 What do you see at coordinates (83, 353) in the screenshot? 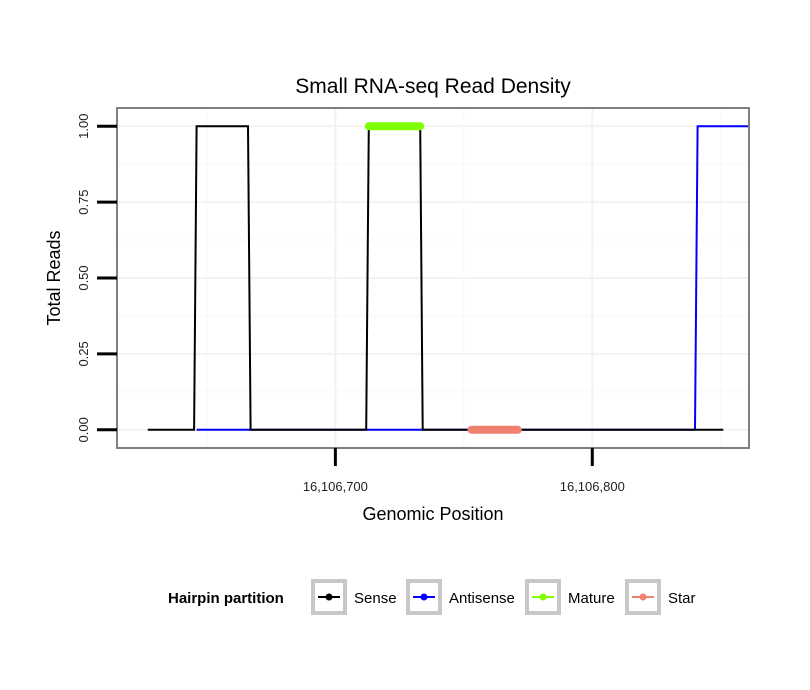
I see `y-tick-label: 0.25` at bounding box center [83, 353].